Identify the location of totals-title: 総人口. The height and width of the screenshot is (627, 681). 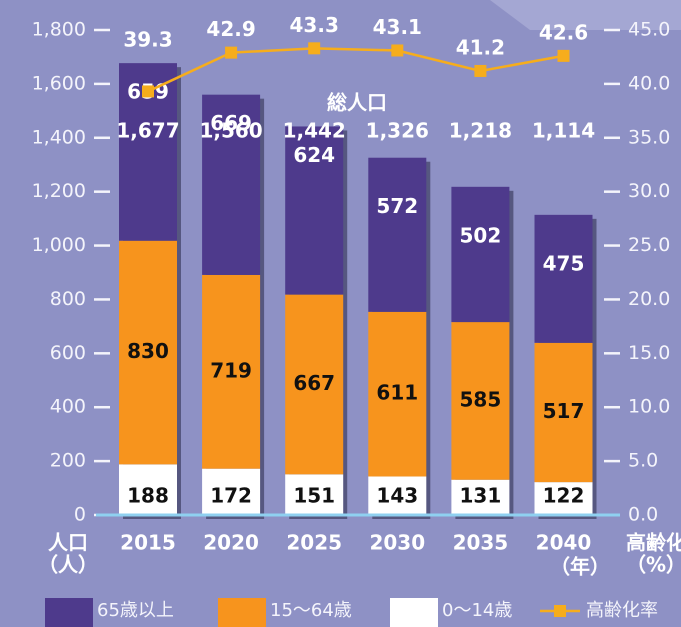
(357, 103).